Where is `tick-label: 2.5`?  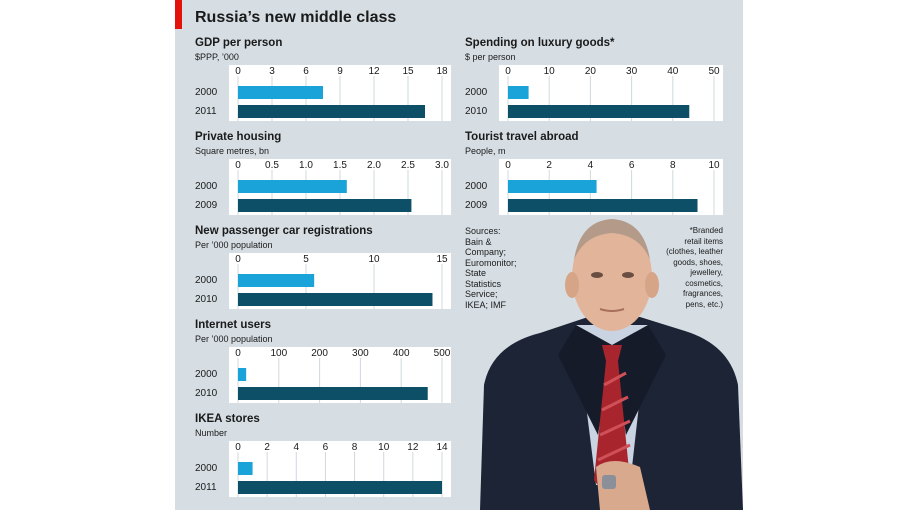
tick-label: 2.5 is located at coordinates (408, 165).